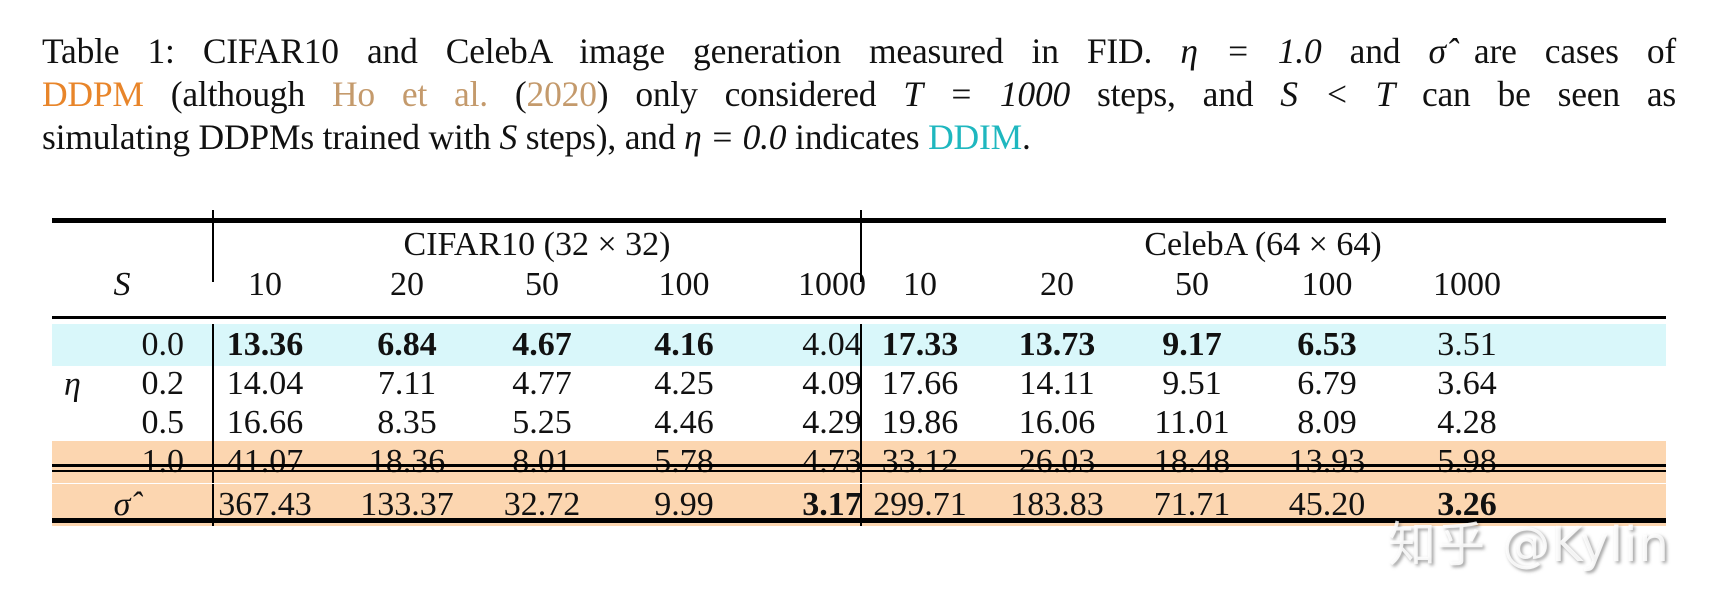  What do you see at coordinates (684, 422) in the screenshot?
I see `cifar-fid-cell: 4.46` at bounding box center [684, 422].